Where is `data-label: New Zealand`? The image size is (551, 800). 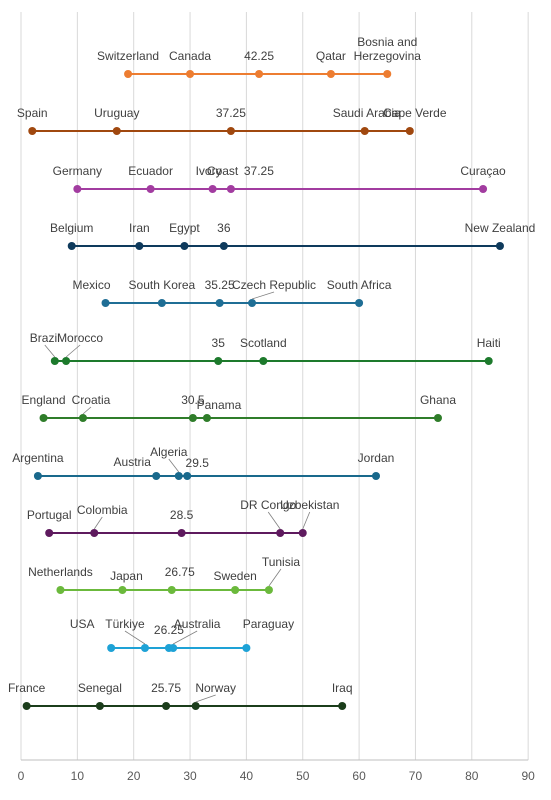
data-label: New Zealand is located at coordinates (500, 228).